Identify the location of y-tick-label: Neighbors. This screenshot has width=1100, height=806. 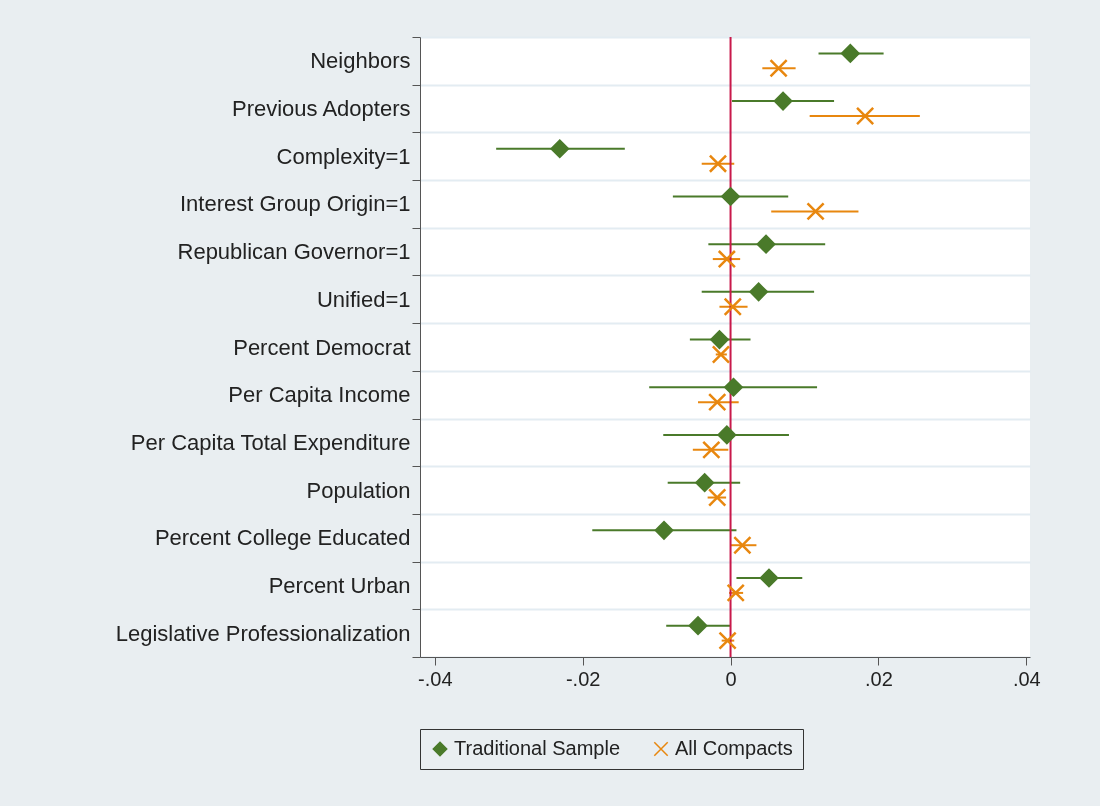
(360, 61).